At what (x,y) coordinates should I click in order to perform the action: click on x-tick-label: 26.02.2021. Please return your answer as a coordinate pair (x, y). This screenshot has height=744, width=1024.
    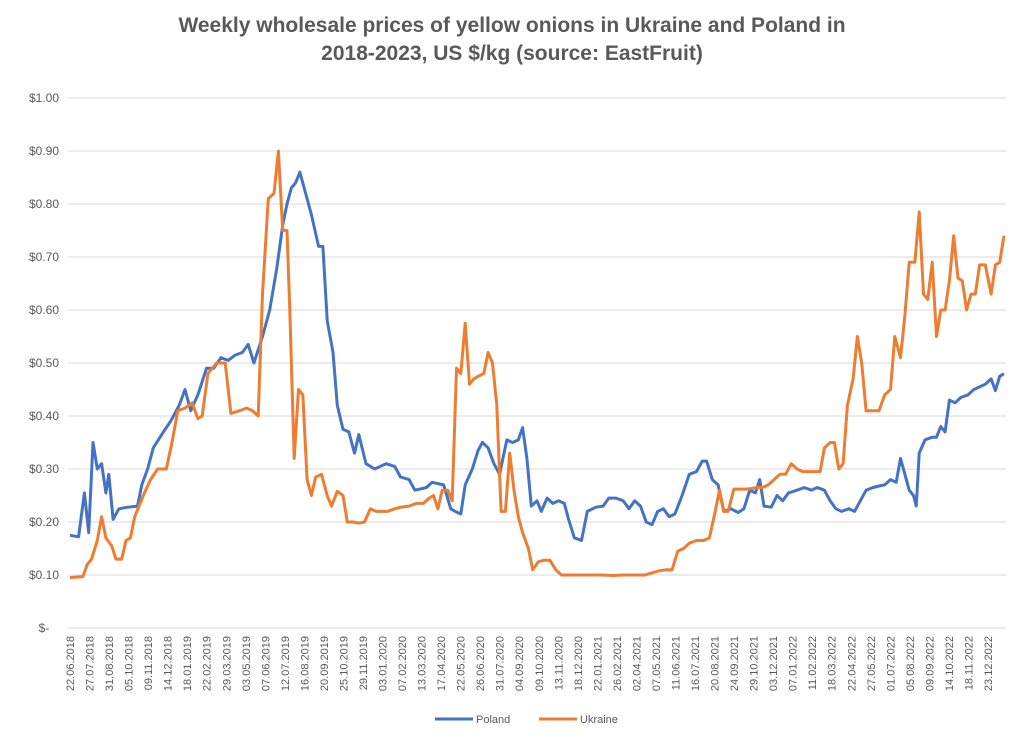
    Looking at the image, I should click on (618, 663).